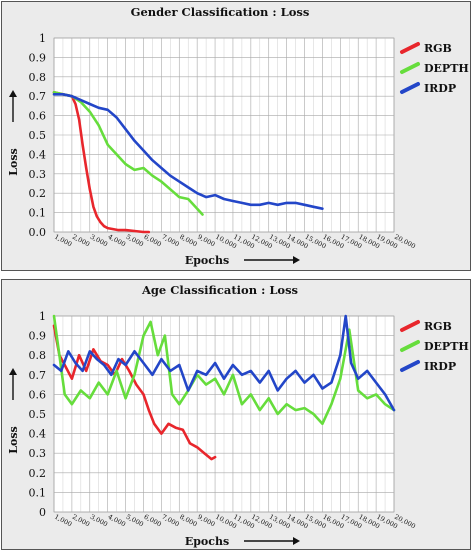 The height and width of the screenshot is (552, 474). What do you see at coordinates (135, 241) in the screenshot?
I see `x-tick-label: 5,000` at bounding box center [135, 241].